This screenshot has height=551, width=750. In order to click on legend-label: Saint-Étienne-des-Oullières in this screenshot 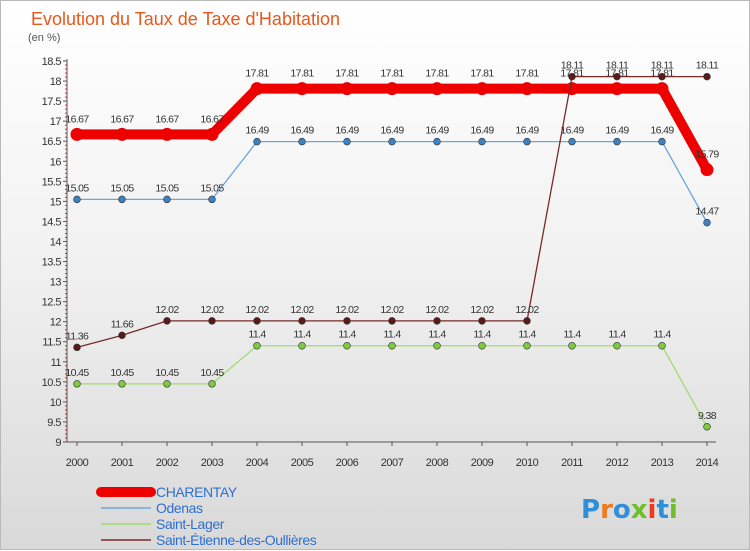, I will do `click(236, 540)`.